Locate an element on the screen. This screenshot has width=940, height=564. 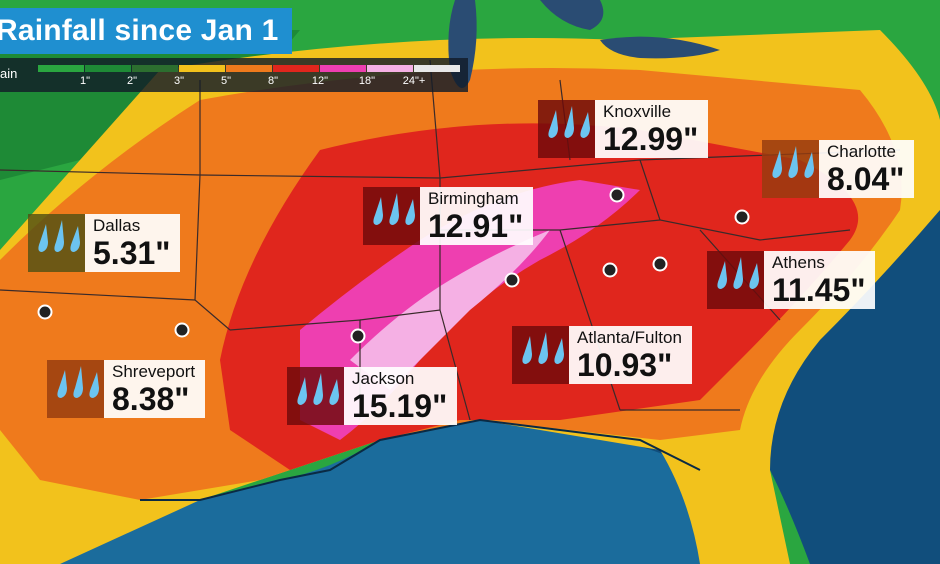
callout-shreveport: Shreveport 8.38" is located at coordinates (126, 389).